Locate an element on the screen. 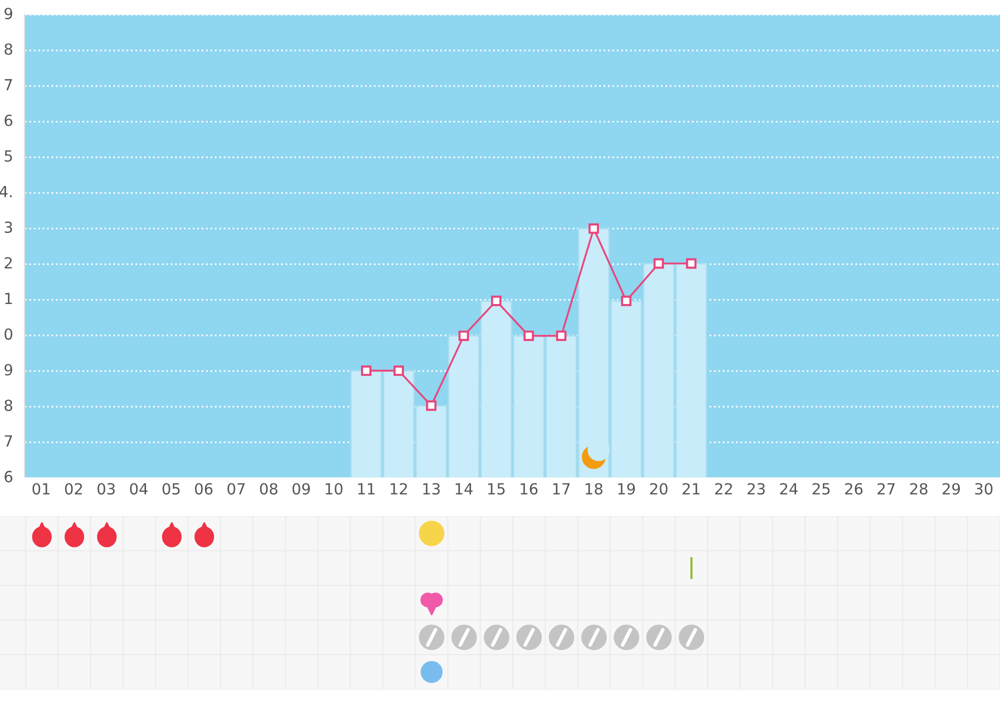 This screenshot has height=707, width=1000. x-tick-label: 26 is located at coordinates (854, 489).